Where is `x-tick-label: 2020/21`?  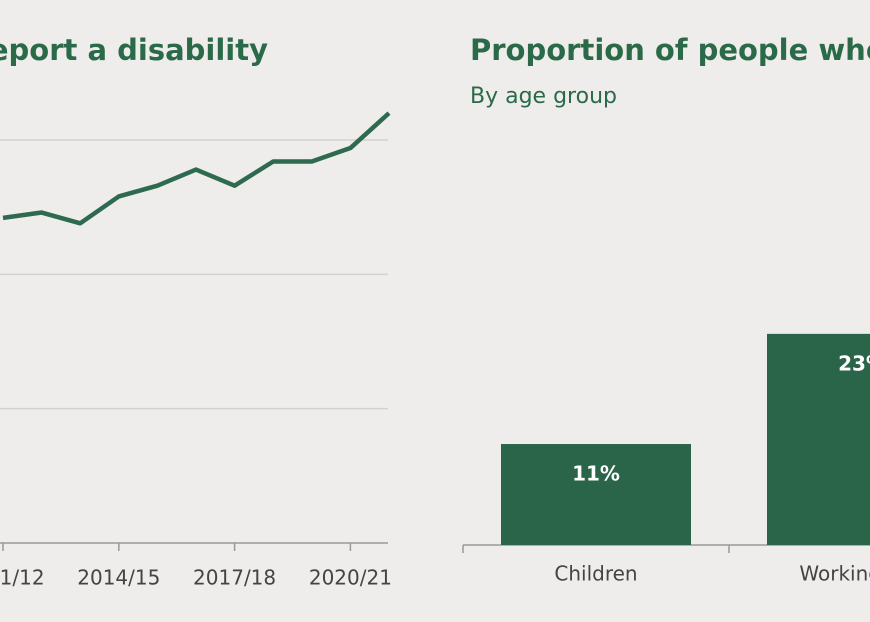 x-tick-label: 2020/21 is located at coordinates (350, 578).